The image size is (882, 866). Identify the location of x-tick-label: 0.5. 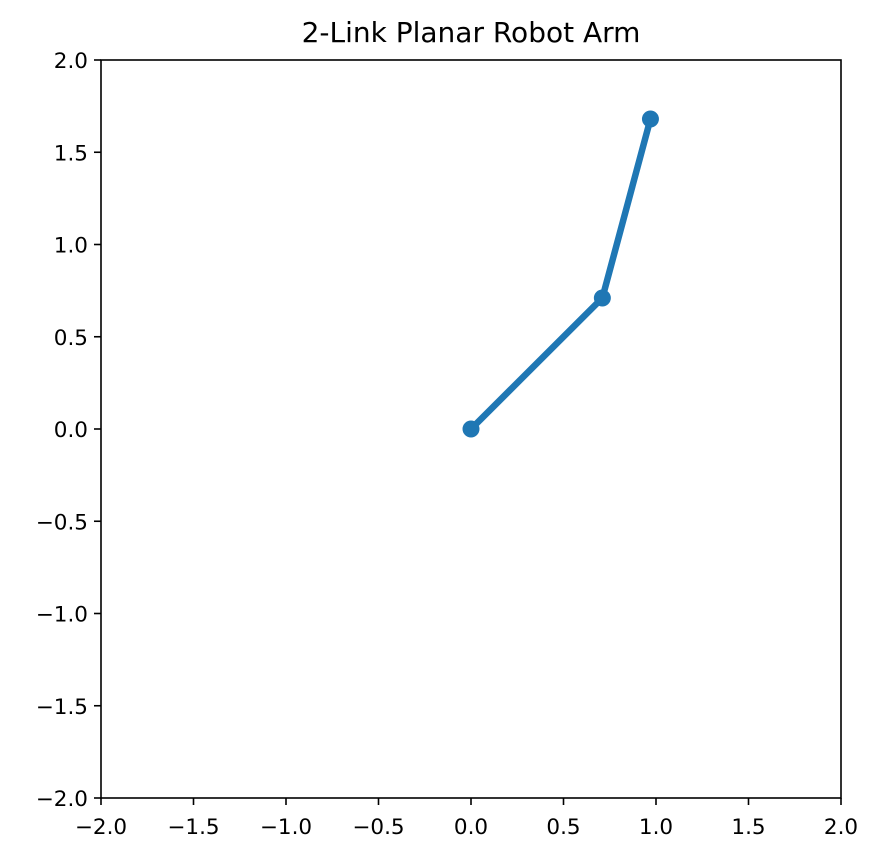
(563, 827).